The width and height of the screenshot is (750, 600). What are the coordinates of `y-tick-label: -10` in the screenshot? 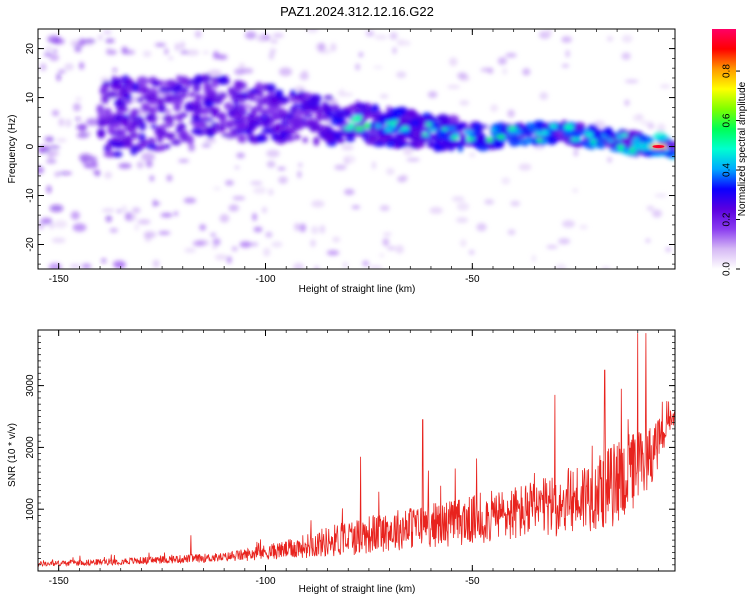 It's located at (30, 195).